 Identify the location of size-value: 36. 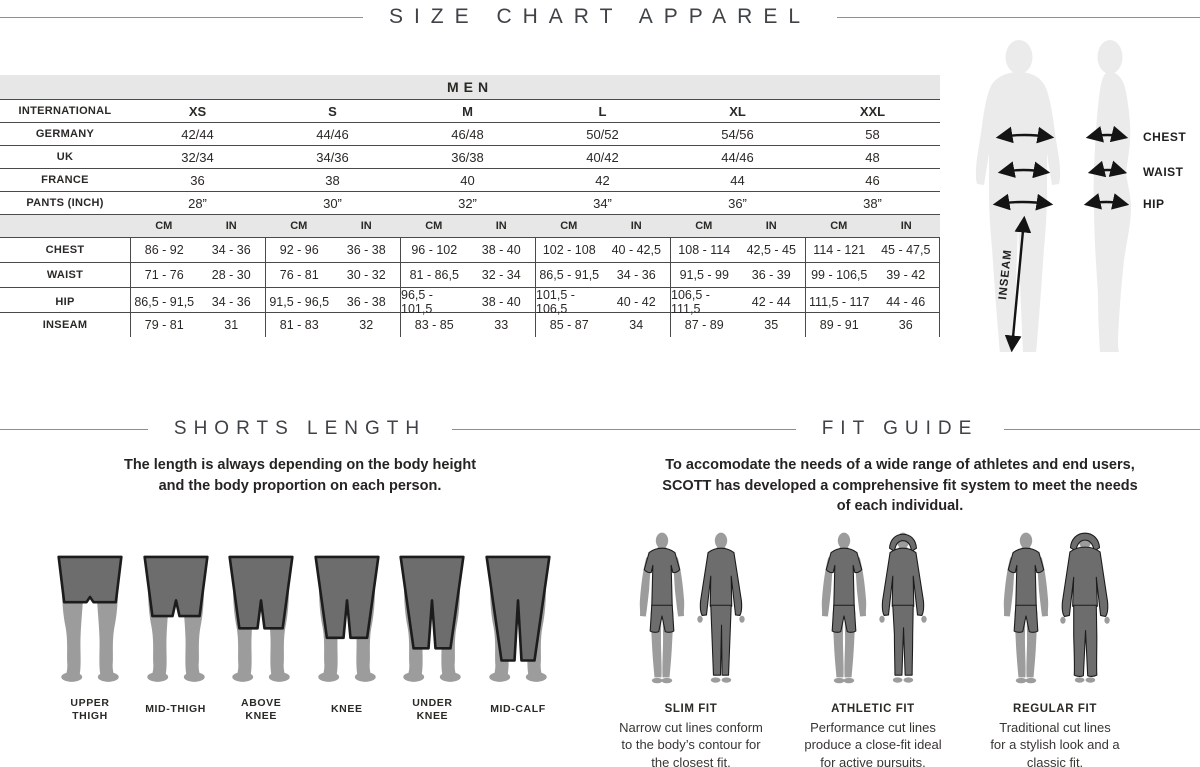
(197, 180).